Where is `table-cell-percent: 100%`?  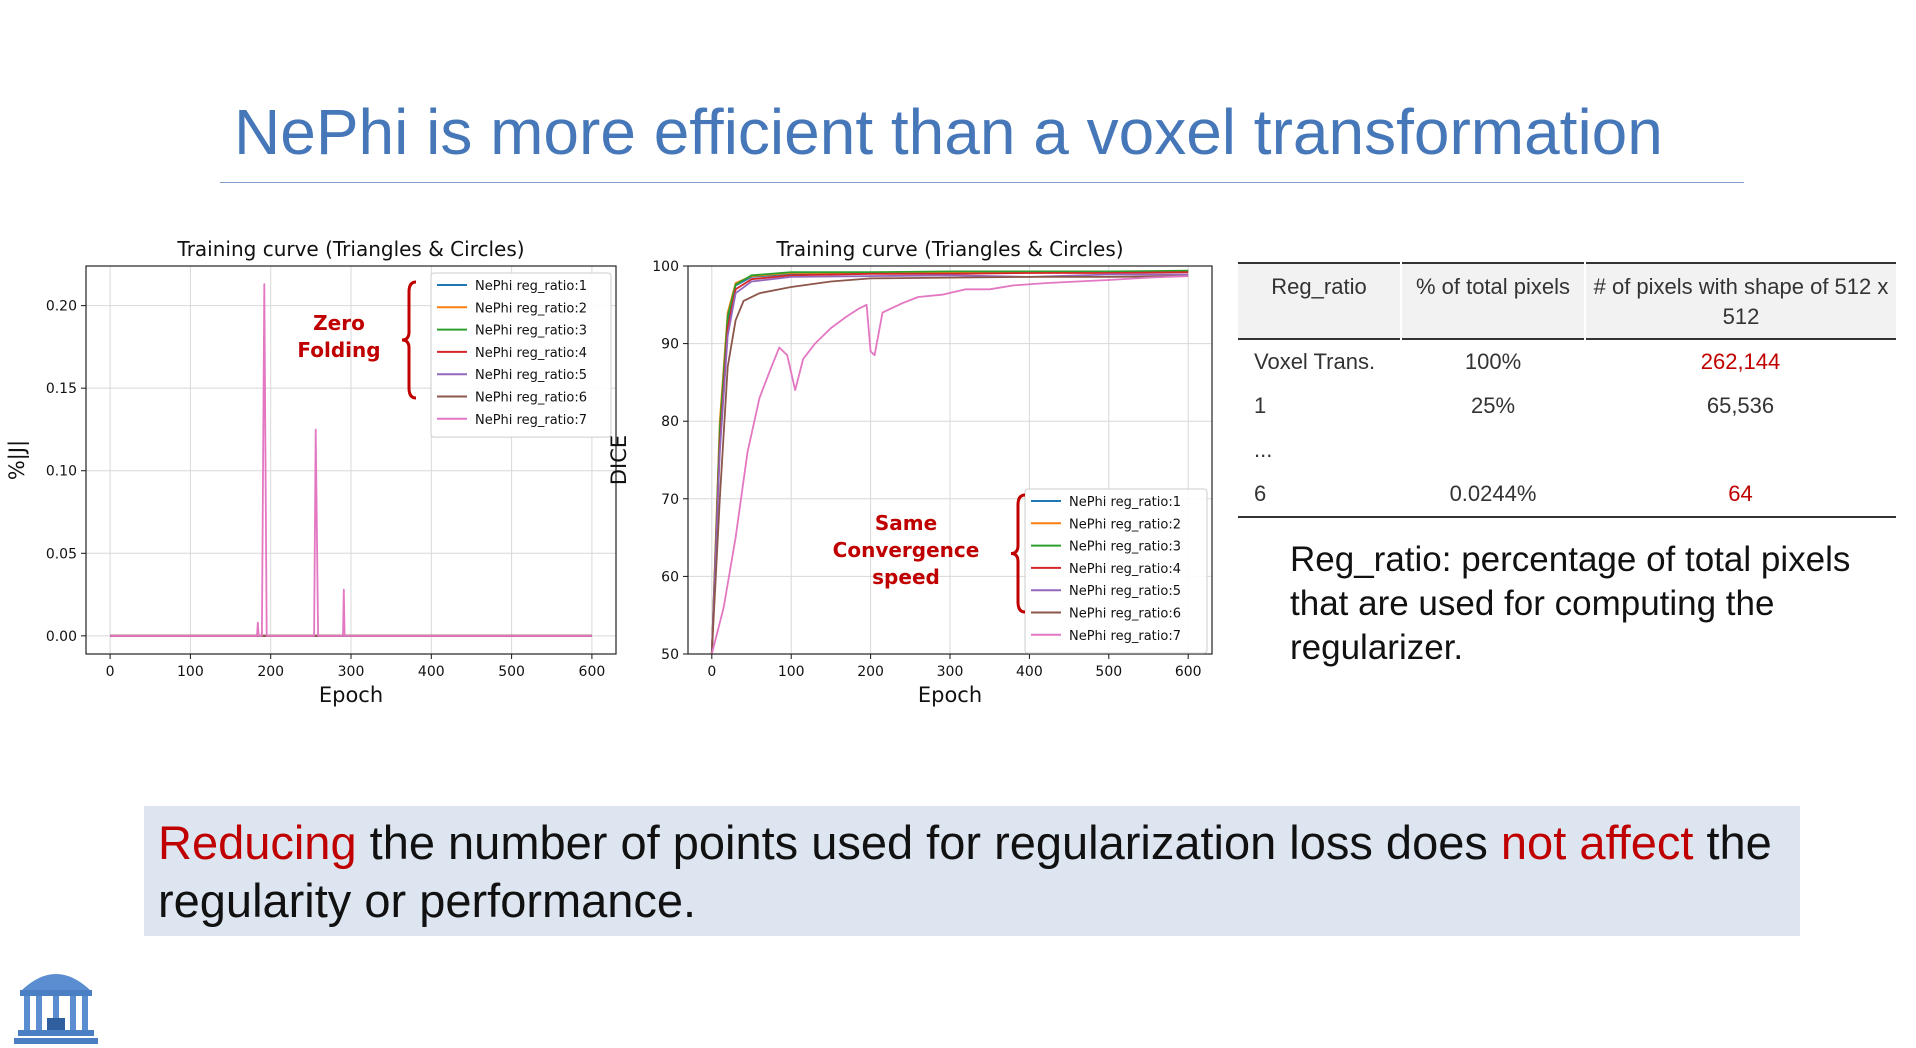
table-cell-percent: 100% is located at coordinates (1493, 361).